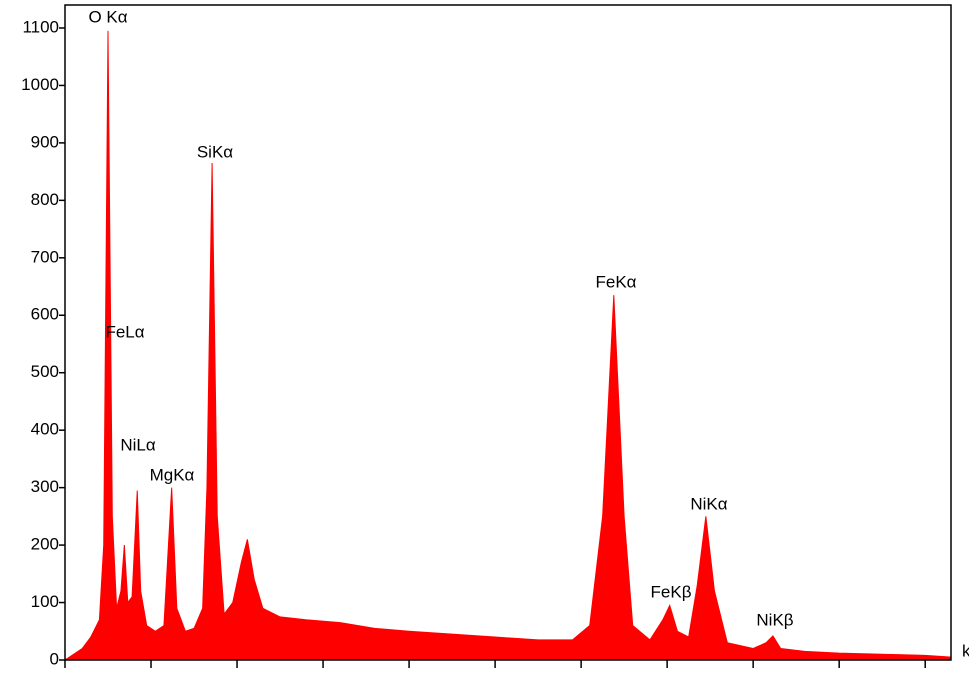 Image resolution: width=969 pixels, height=682 pixels. Describe the element at coordinates (45, 314) in the screenshot. I see `y-tick-label: 600` at that location.